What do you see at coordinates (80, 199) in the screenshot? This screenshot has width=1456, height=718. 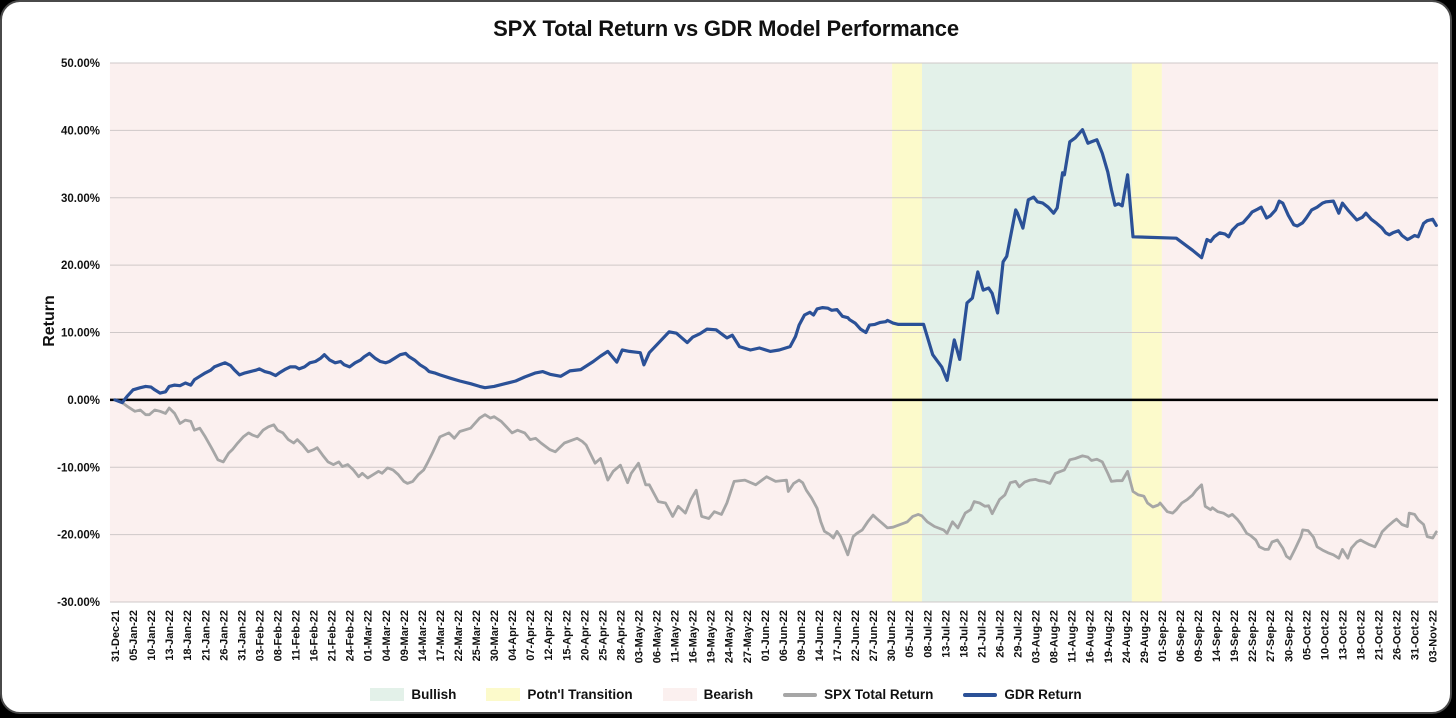 I see `y-axis-tick: 30.00%` at bounding box center [80, 199].